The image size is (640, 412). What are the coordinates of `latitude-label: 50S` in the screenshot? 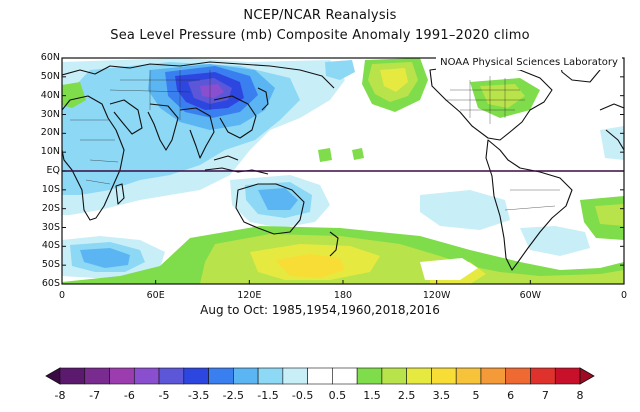 It's located at (50, 265).